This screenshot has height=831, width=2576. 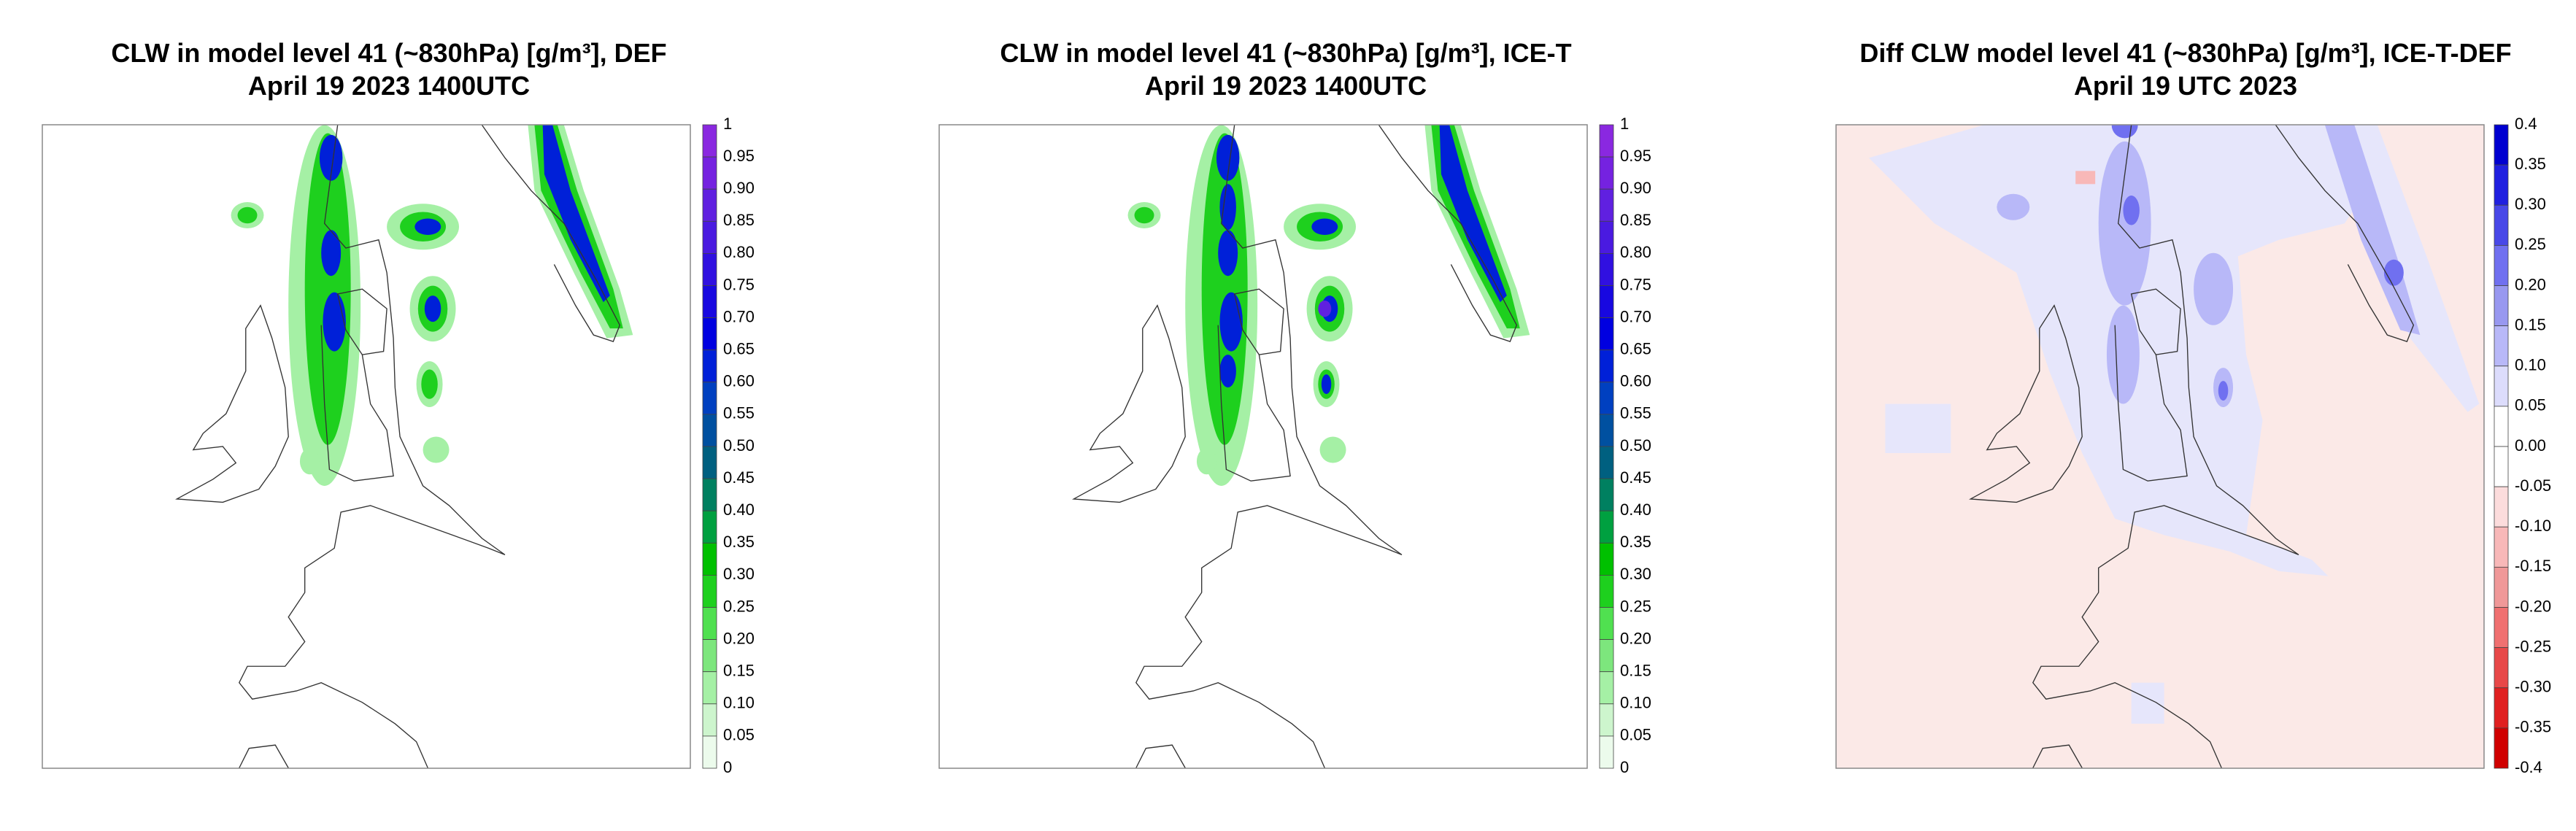 What do you see at coordinates (2530, 446) in the screenshot?
I see `colorbar-label: 0.00` at bounding box center [2530, 446].